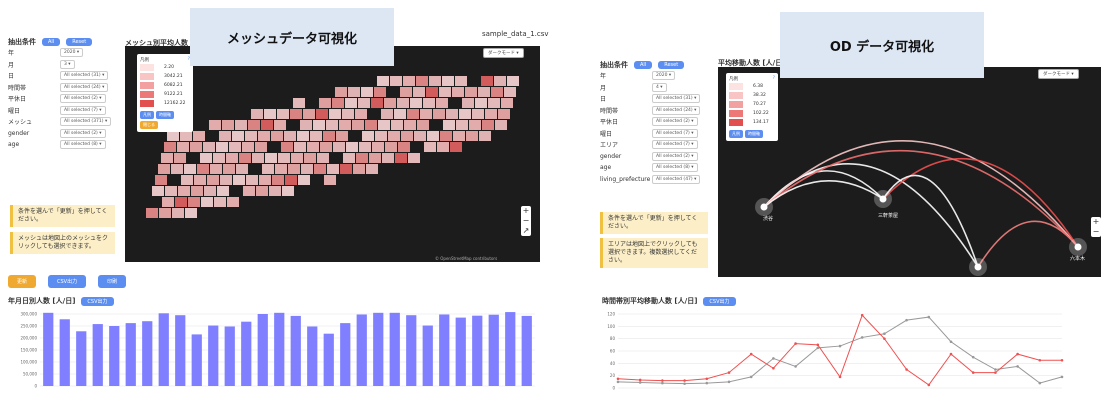 Image resolution: width=1101 pixels, height=399 pixels. What do you see at coordinates (649, 134) in the screenshot?
I see `filter-row: 曜日 All selected (7) ▾` at bounding box center [649, 134].